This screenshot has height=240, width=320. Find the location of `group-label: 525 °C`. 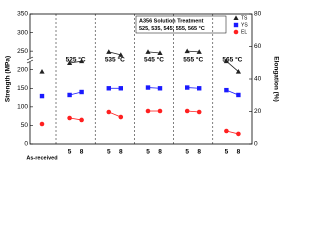

group-label: 525 °C is located at coordinates (76, 60).